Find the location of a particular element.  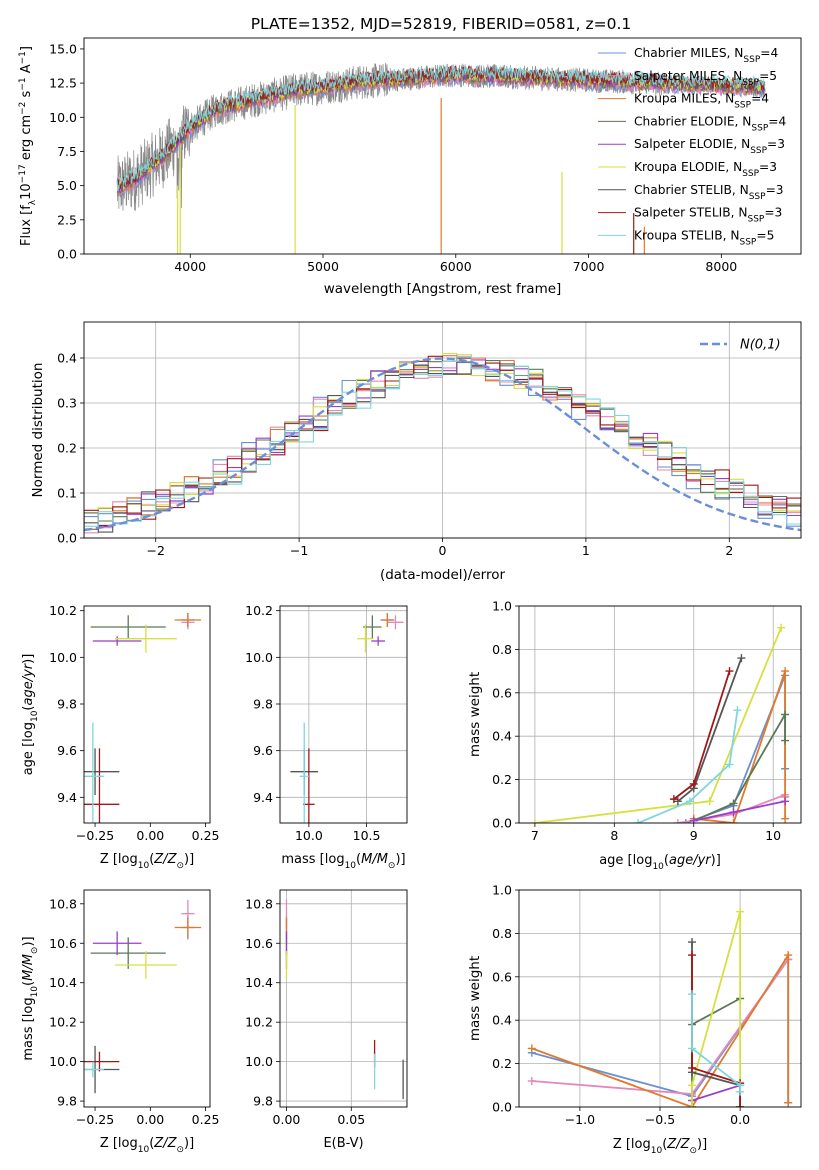

x-tick-label: 0 is located at coordinates (443, 550).